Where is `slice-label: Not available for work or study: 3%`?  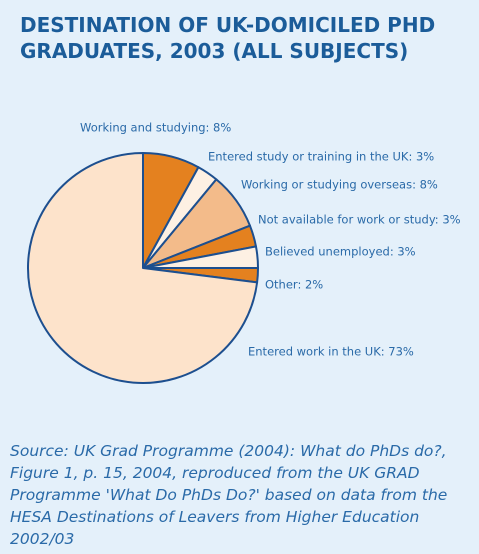
slice-label: Not available for work or study: 3% is located at coordinates (359, 220).